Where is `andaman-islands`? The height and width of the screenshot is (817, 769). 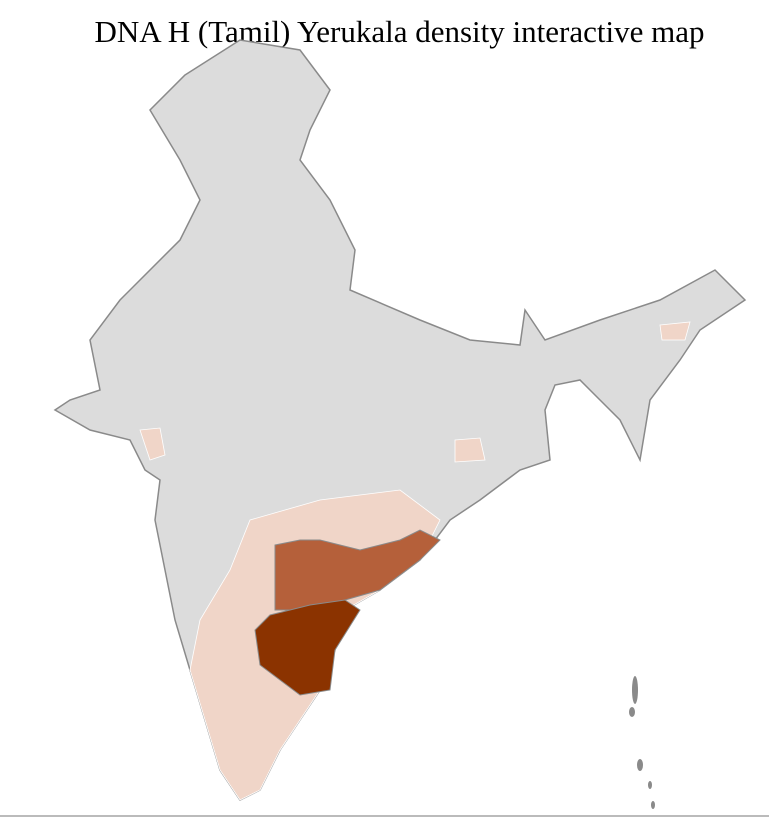
andaman-islands is located at coordinates (642, 742).